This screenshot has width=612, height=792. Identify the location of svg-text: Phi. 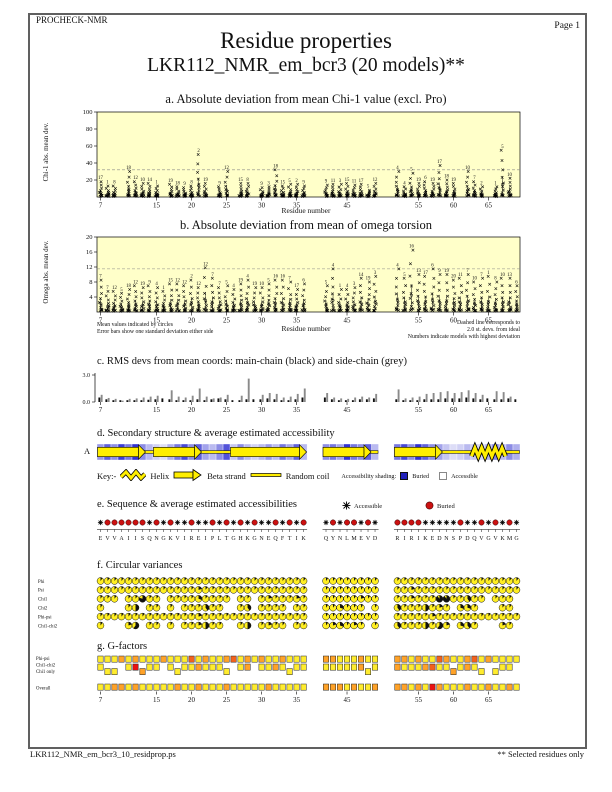
(41, 582).